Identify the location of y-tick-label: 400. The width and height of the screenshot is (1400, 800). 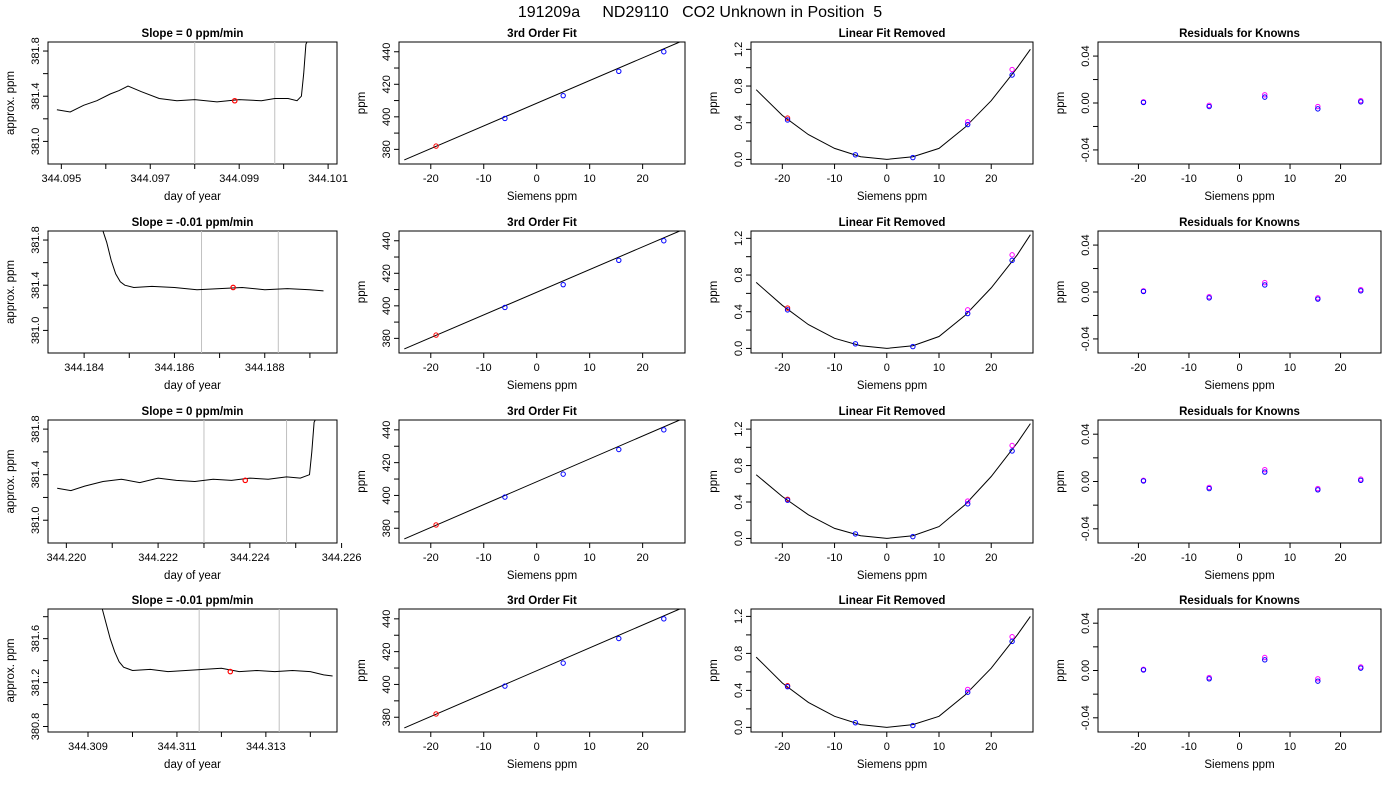
(387, 495).